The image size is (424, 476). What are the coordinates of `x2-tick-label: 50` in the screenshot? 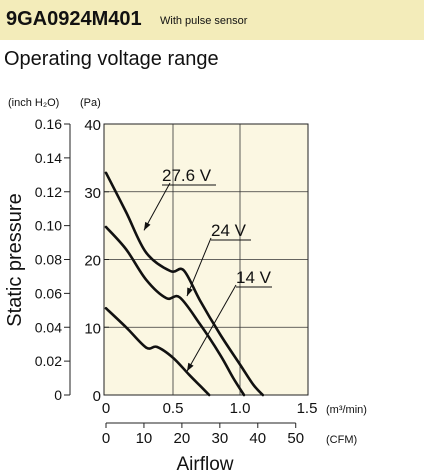 It's located at (295, 438).